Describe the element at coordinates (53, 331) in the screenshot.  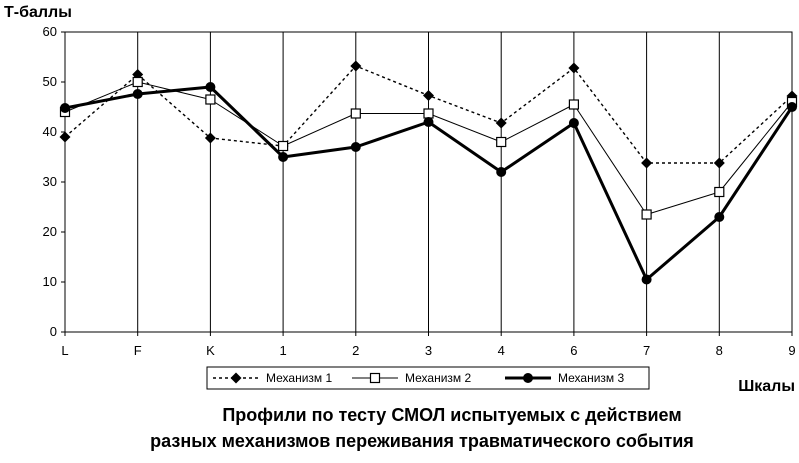
I see `y-tick-label: 0` at that location.